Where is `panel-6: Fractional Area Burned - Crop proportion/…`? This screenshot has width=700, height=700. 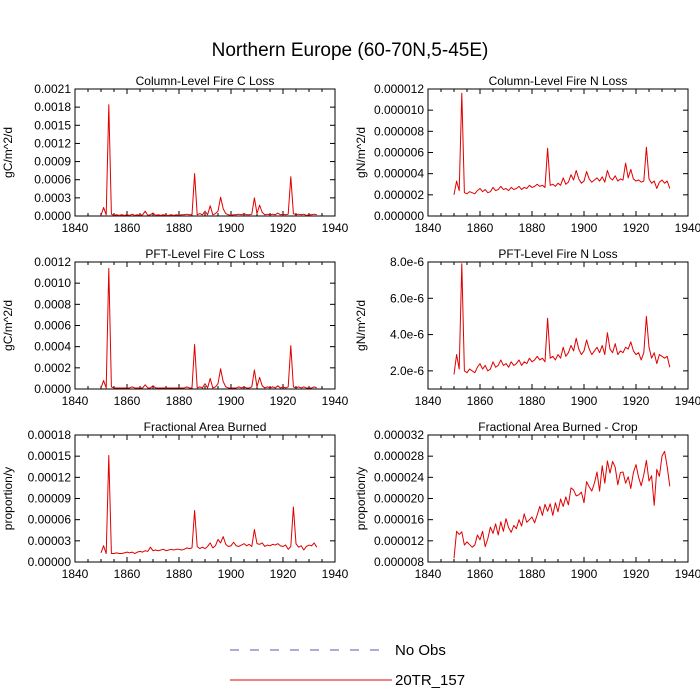 panel-6: Fractional Area Burned - Crop proportion/… is located at coordinates (527, 500).